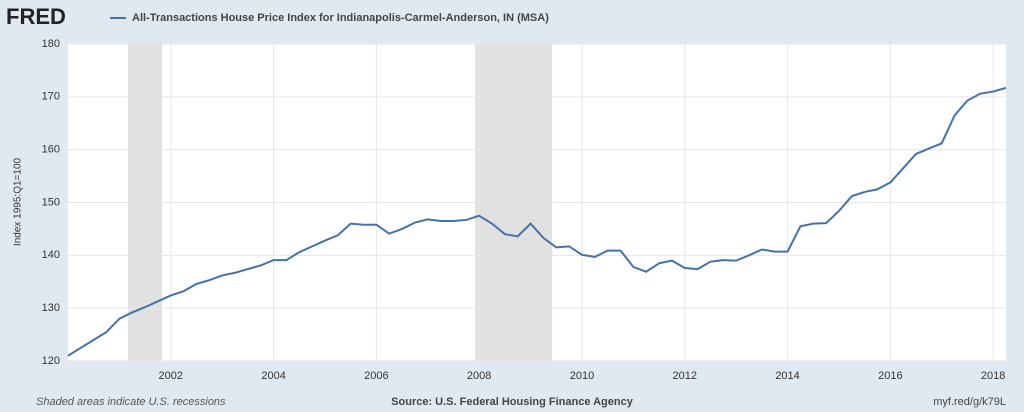 This screenshot has width=1024, height=412. What do you see at coordinates (51, 308) in the screenshot?
I see `y-tick-label: 130` at bounding box center [51, 308].